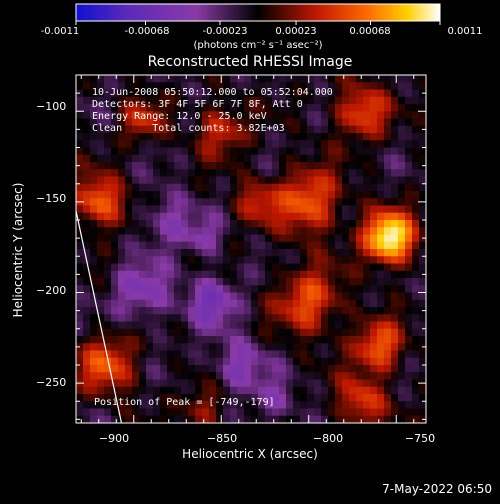 This screenshot has width=500, height=504. I want to click on y-tick-label: −250, so click(51, 382).